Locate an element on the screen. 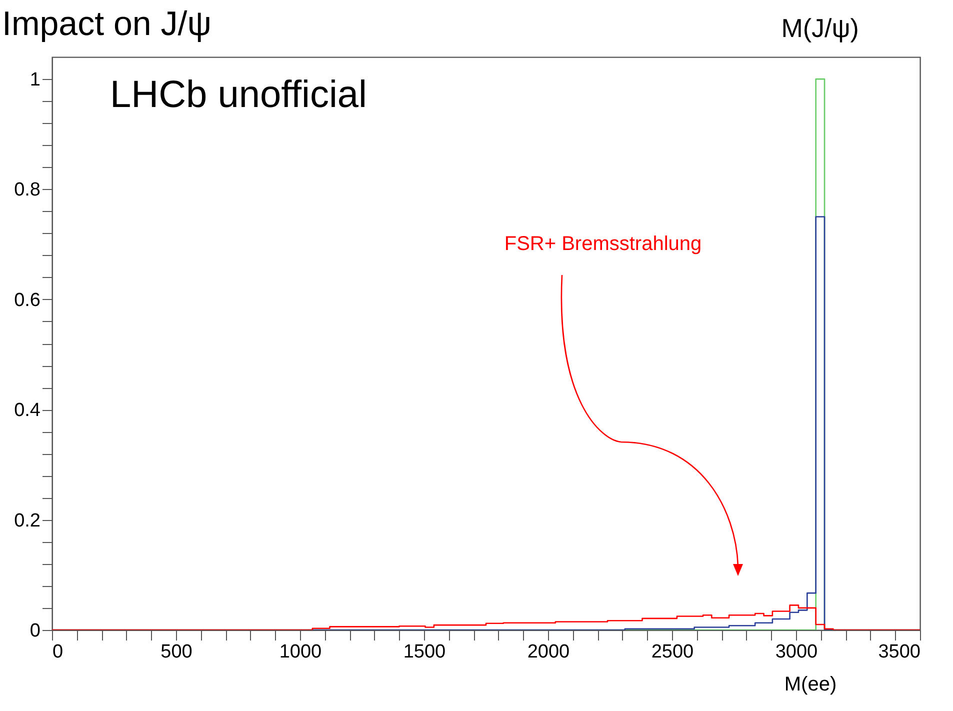  x-tick-label: 3500 is located at coordinates (899, 652).